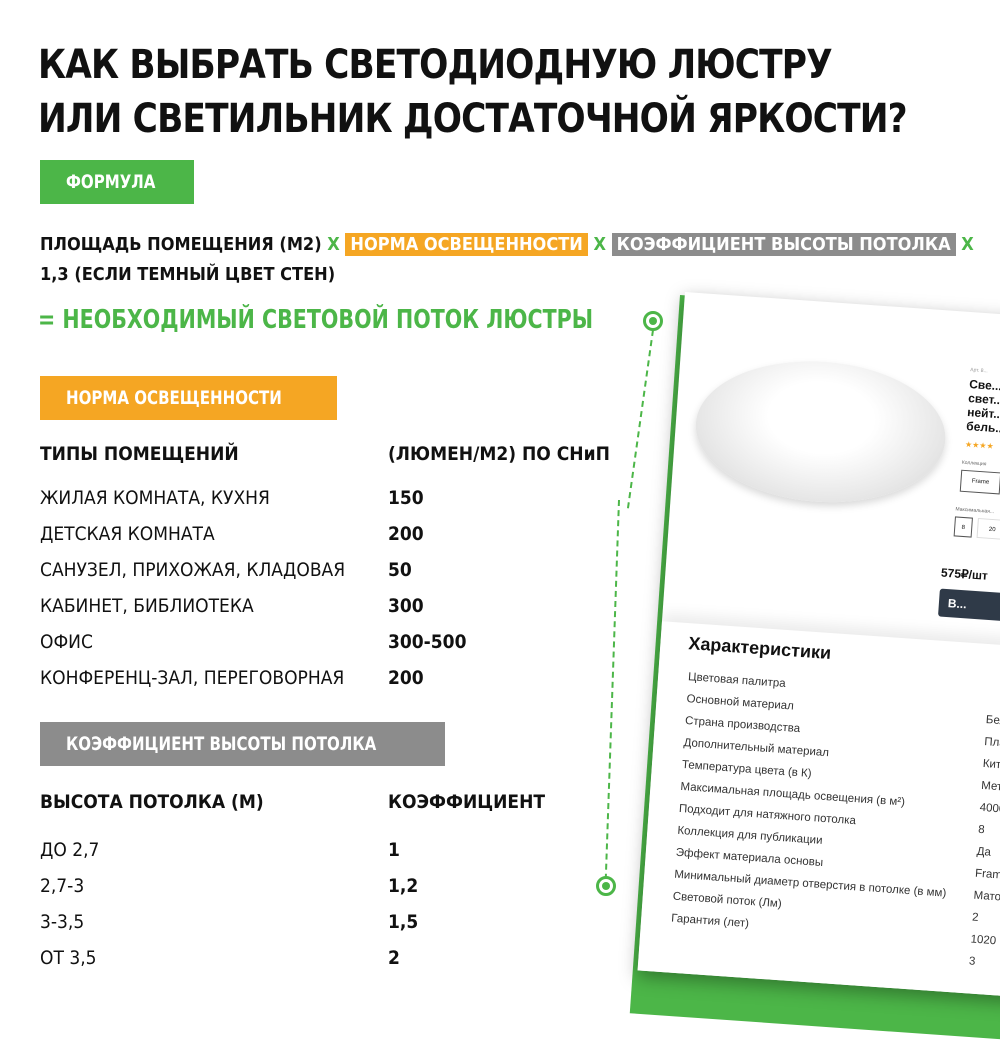 This screenshot has height=1041, width=1000. I want to click on spec-value: 1020, so click(983, 940).